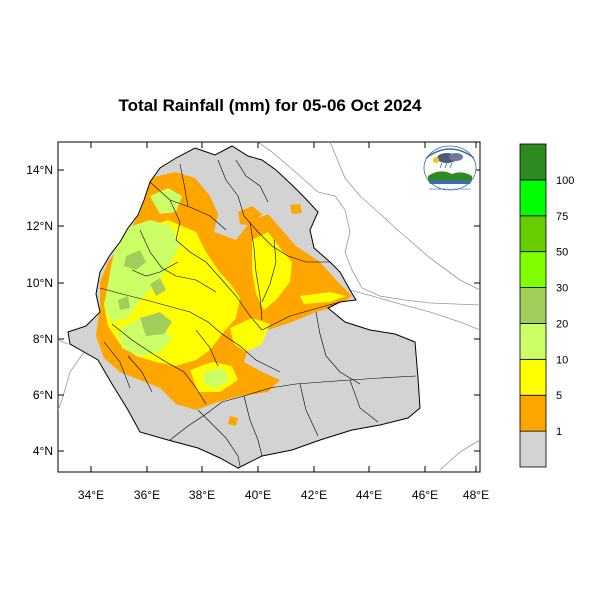 Image resolution: width=600 pixels, height=600 pixels. I want to click on x-tick-label: 36°E, so click(147, 495).